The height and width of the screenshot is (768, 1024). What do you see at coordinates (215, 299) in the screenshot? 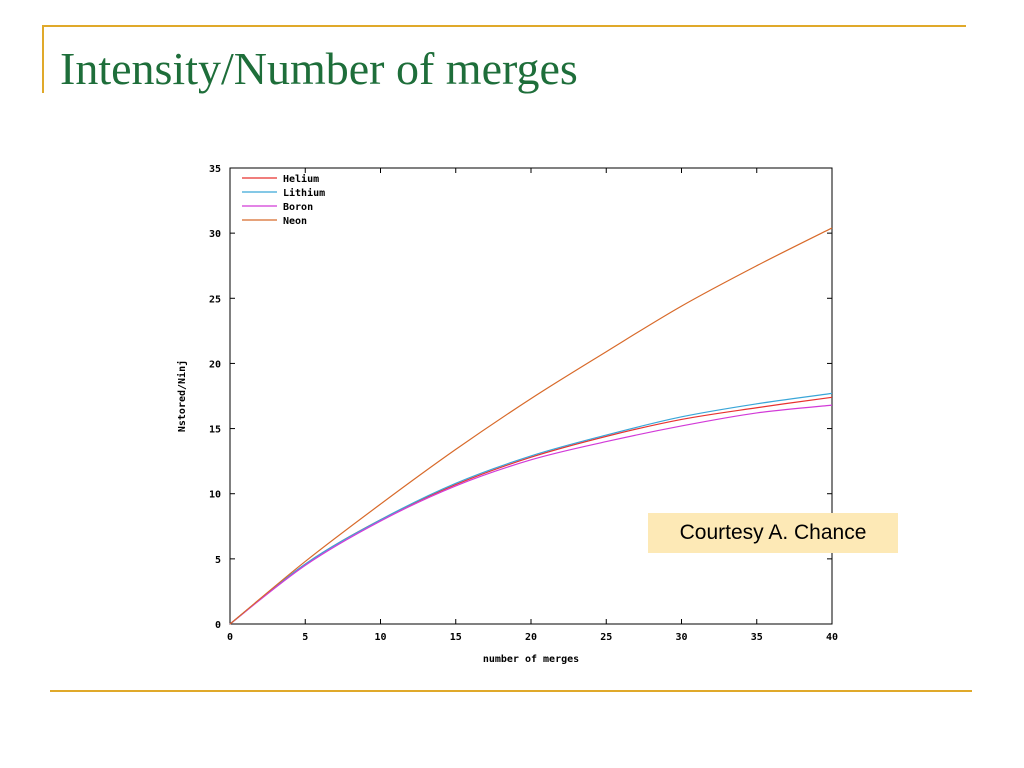
I see `y-tick-label: 25` at bounding box center [215, 299].